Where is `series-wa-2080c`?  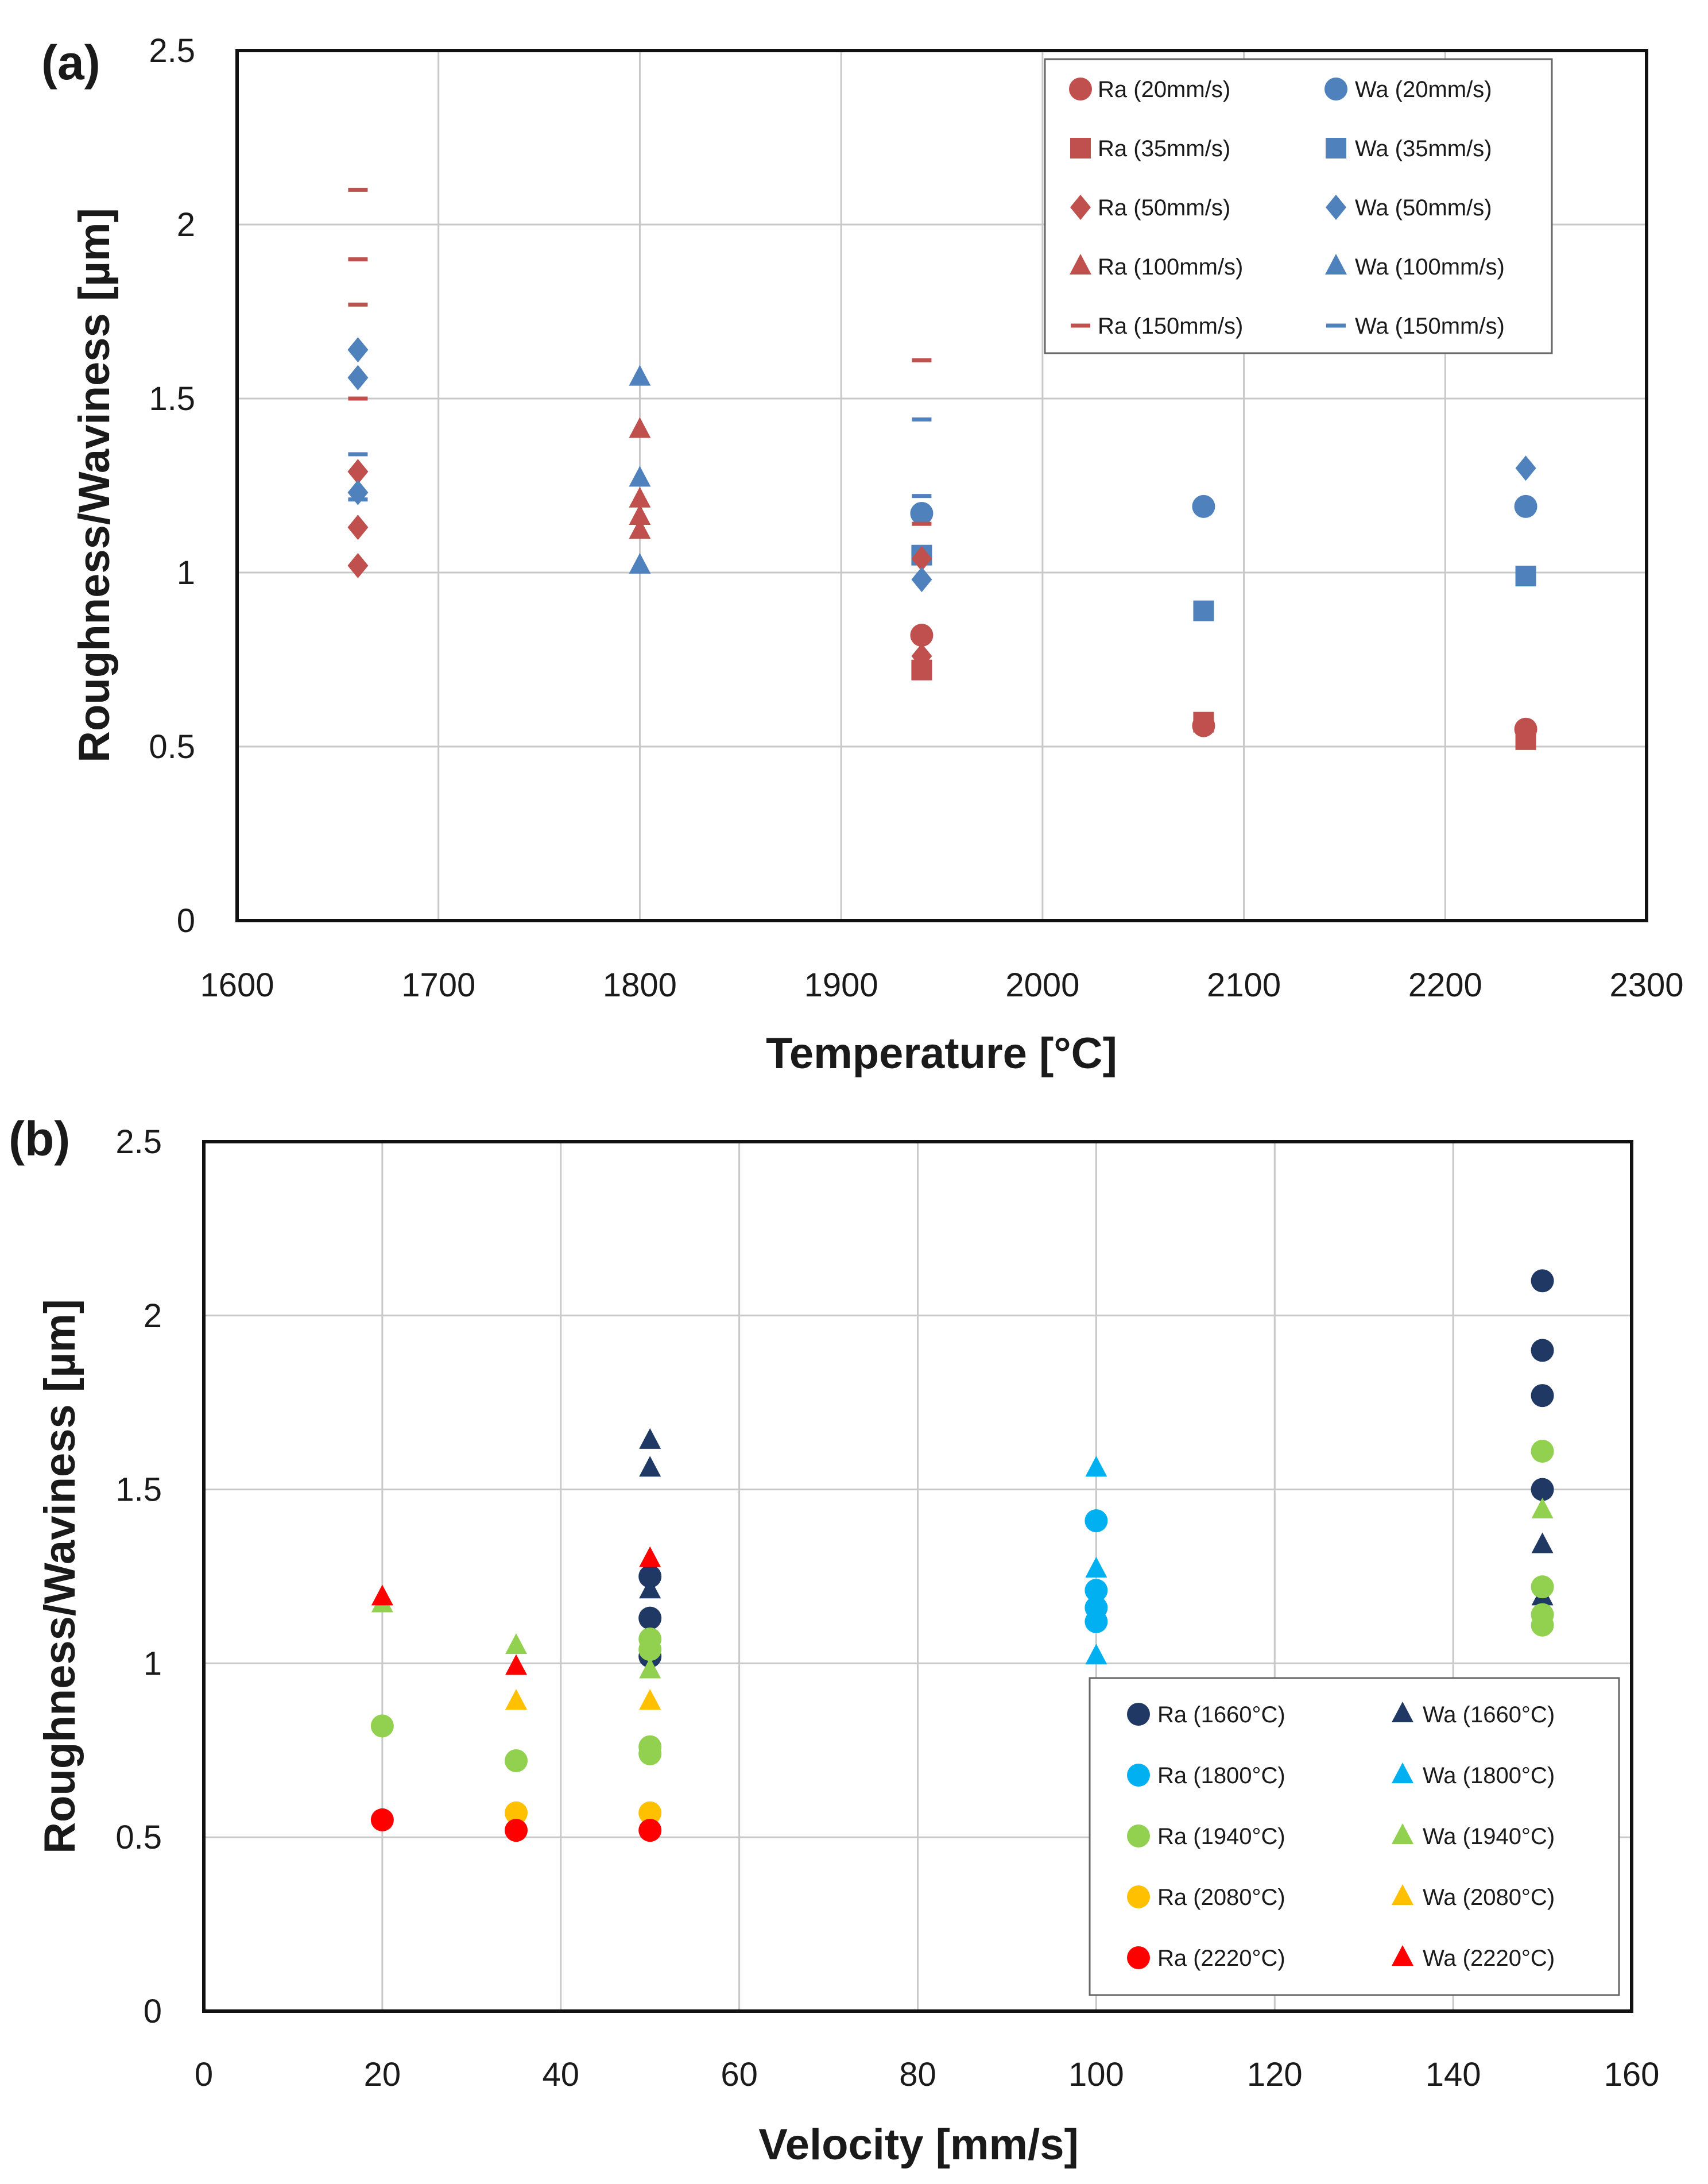 series-wa-2080c is located at coordinates (583, 1699).